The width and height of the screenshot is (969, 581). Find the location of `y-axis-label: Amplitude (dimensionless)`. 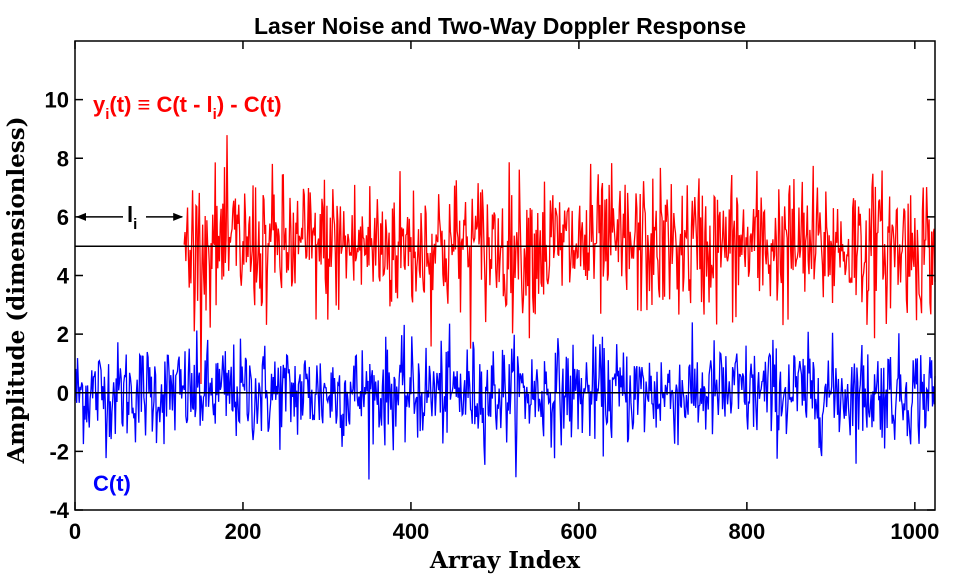

y-axis-label: Amplitude (dimensionless) is located at coordinates (16, 290).